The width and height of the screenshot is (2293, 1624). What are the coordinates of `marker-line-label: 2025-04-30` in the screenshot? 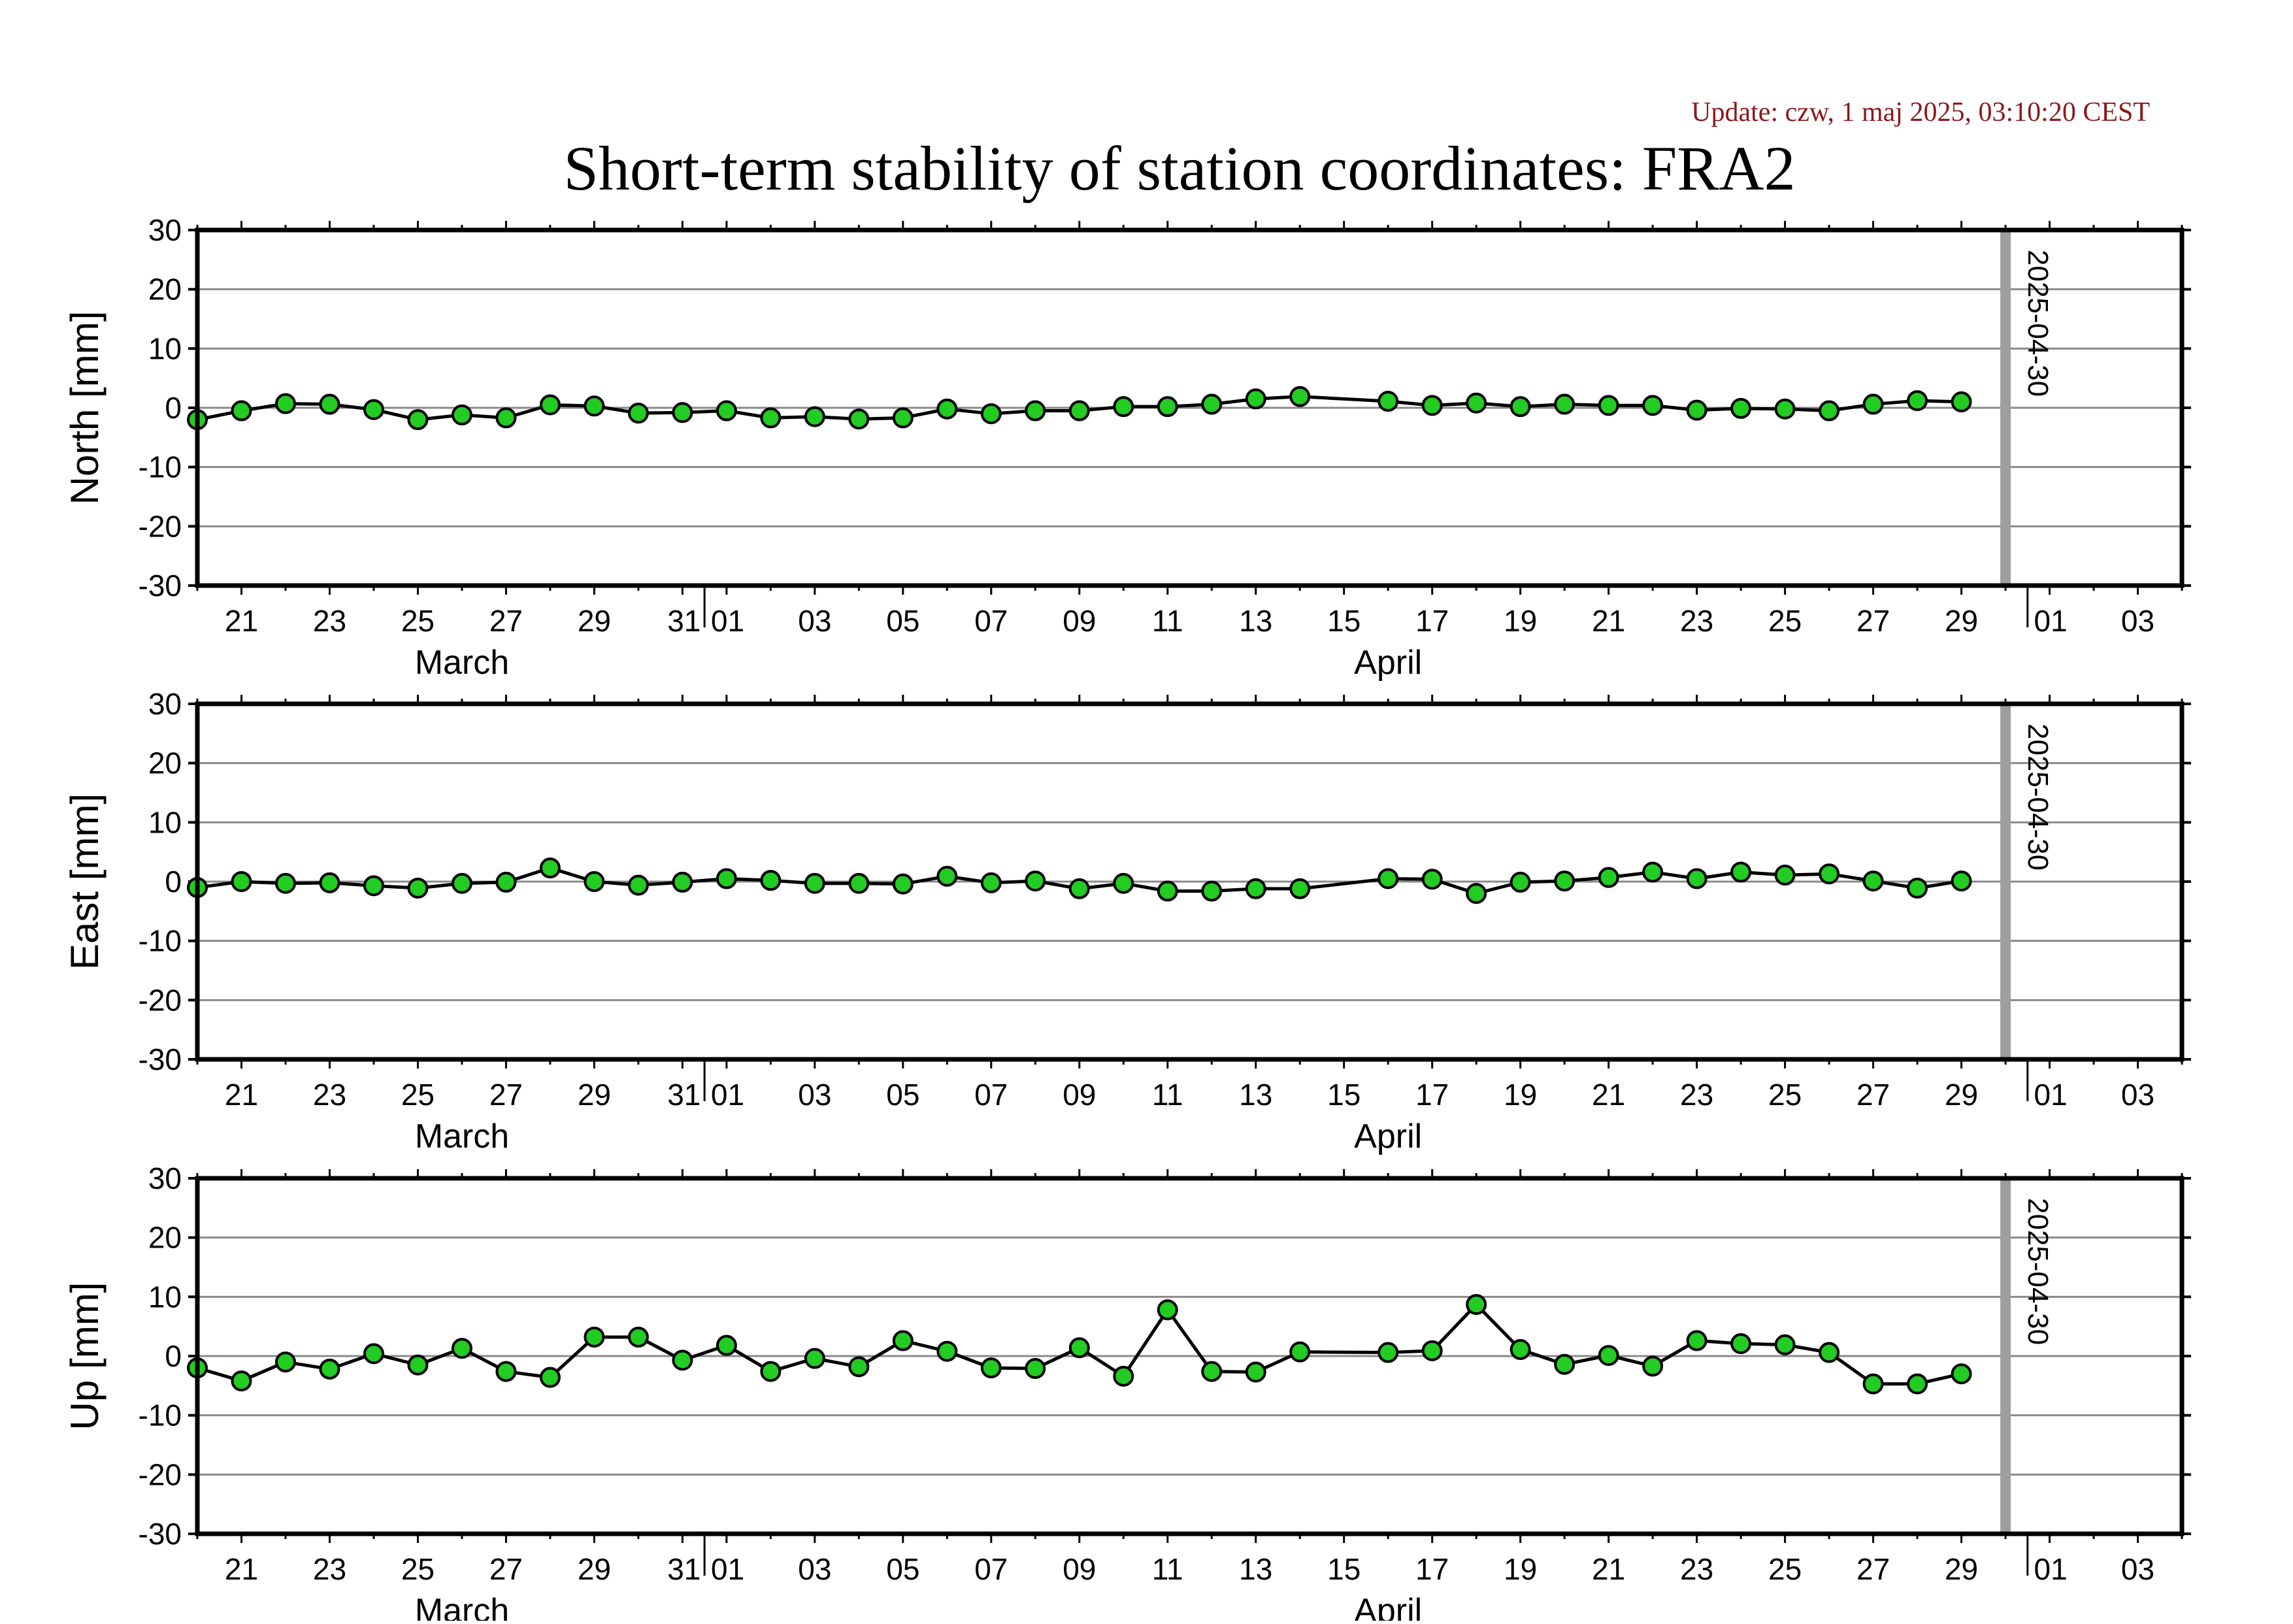 It's located at (2038, 797).